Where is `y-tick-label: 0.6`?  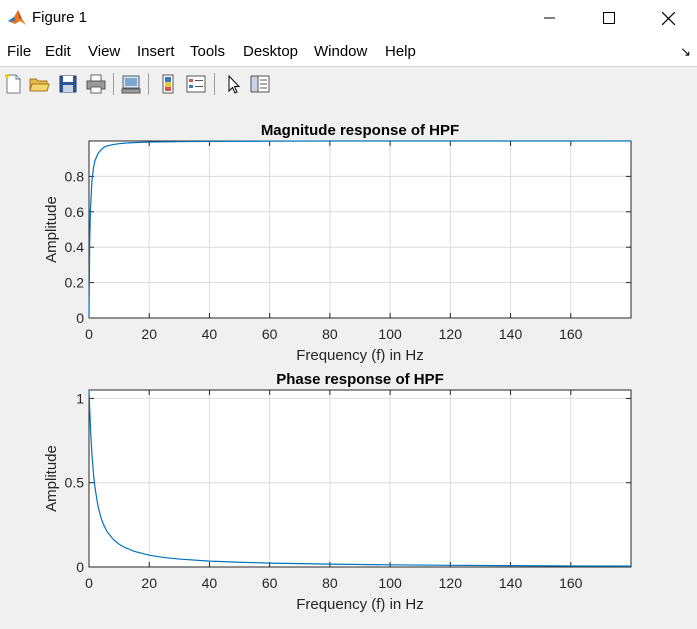 y-tick-label: 0.6 is located at coordinates (75, 212).